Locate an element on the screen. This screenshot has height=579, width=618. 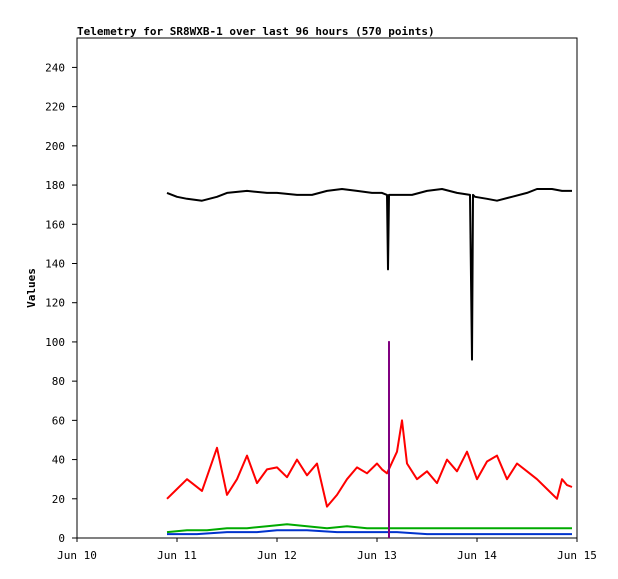
x-tick-label: Jun 10 is located at coordinates (77, 555).